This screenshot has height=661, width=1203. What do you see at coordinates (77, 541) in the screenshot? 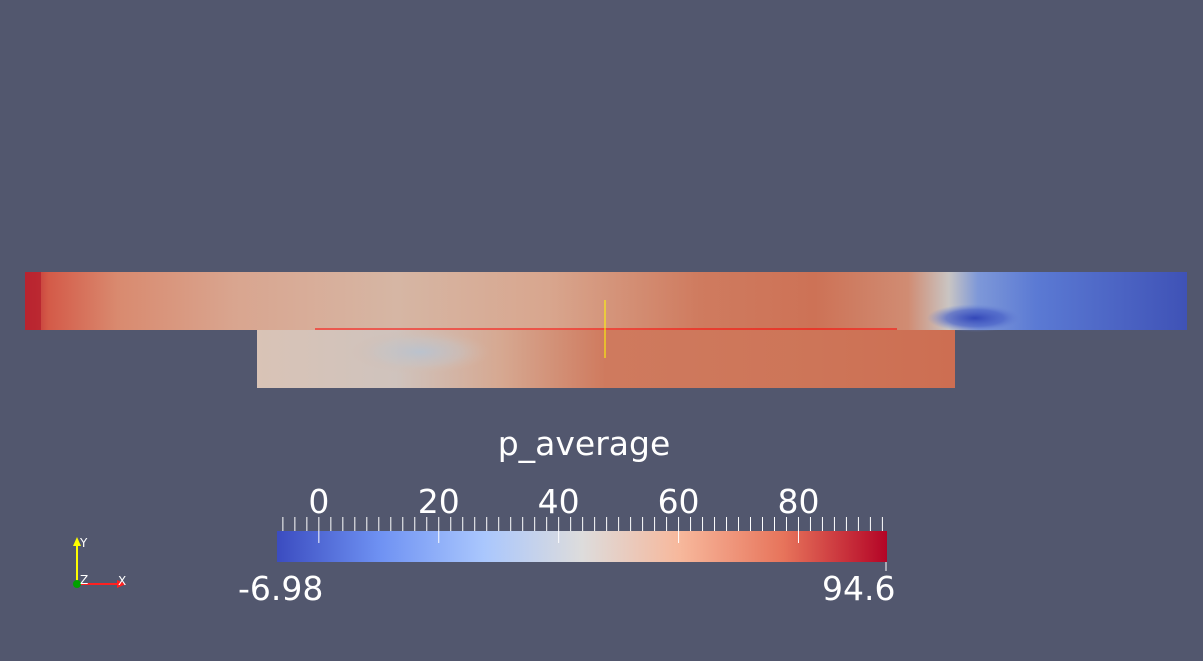
I see `axis-y-arrow-icon` at bounding box center [77, 541].